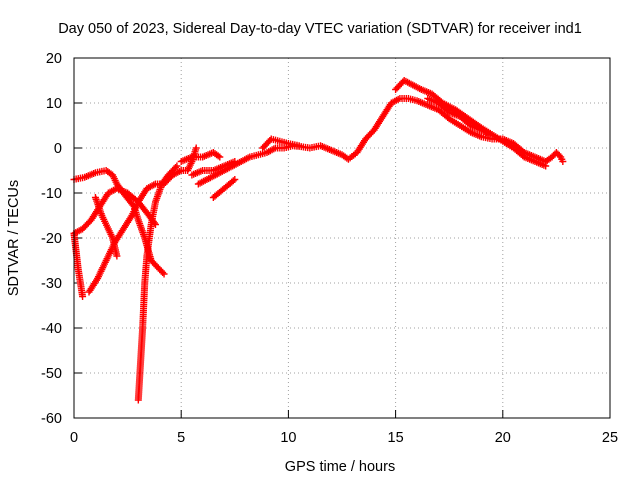 The image size is (640, 480). What do you see at coordinates (288, 438) in the screenshot?
I see `x-tick-label: 10` at bounding box center [288, 438].